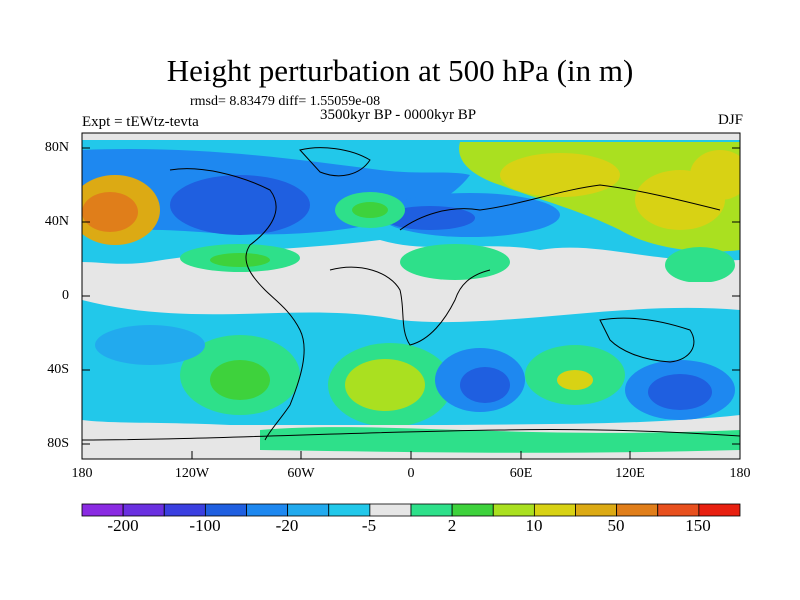 The image size is (800, 600). What do you see at coordinates (287, 525) in the screenshot?
I see `colorbar-label: -20` at bounding box center [287, 525].